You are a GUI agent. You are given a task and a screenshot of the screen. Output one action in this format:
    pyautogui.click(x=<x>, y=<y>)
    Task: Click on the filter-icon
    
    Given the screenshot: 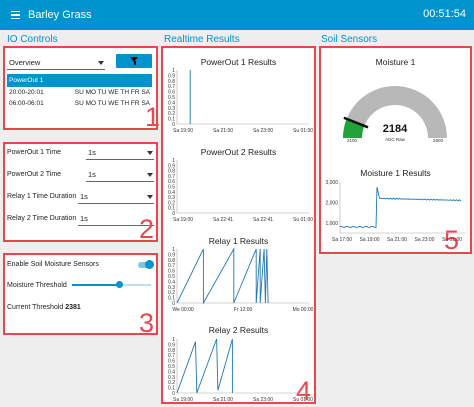 What is the action you would take?
    pyautogui.click(x=134, y=59)
    